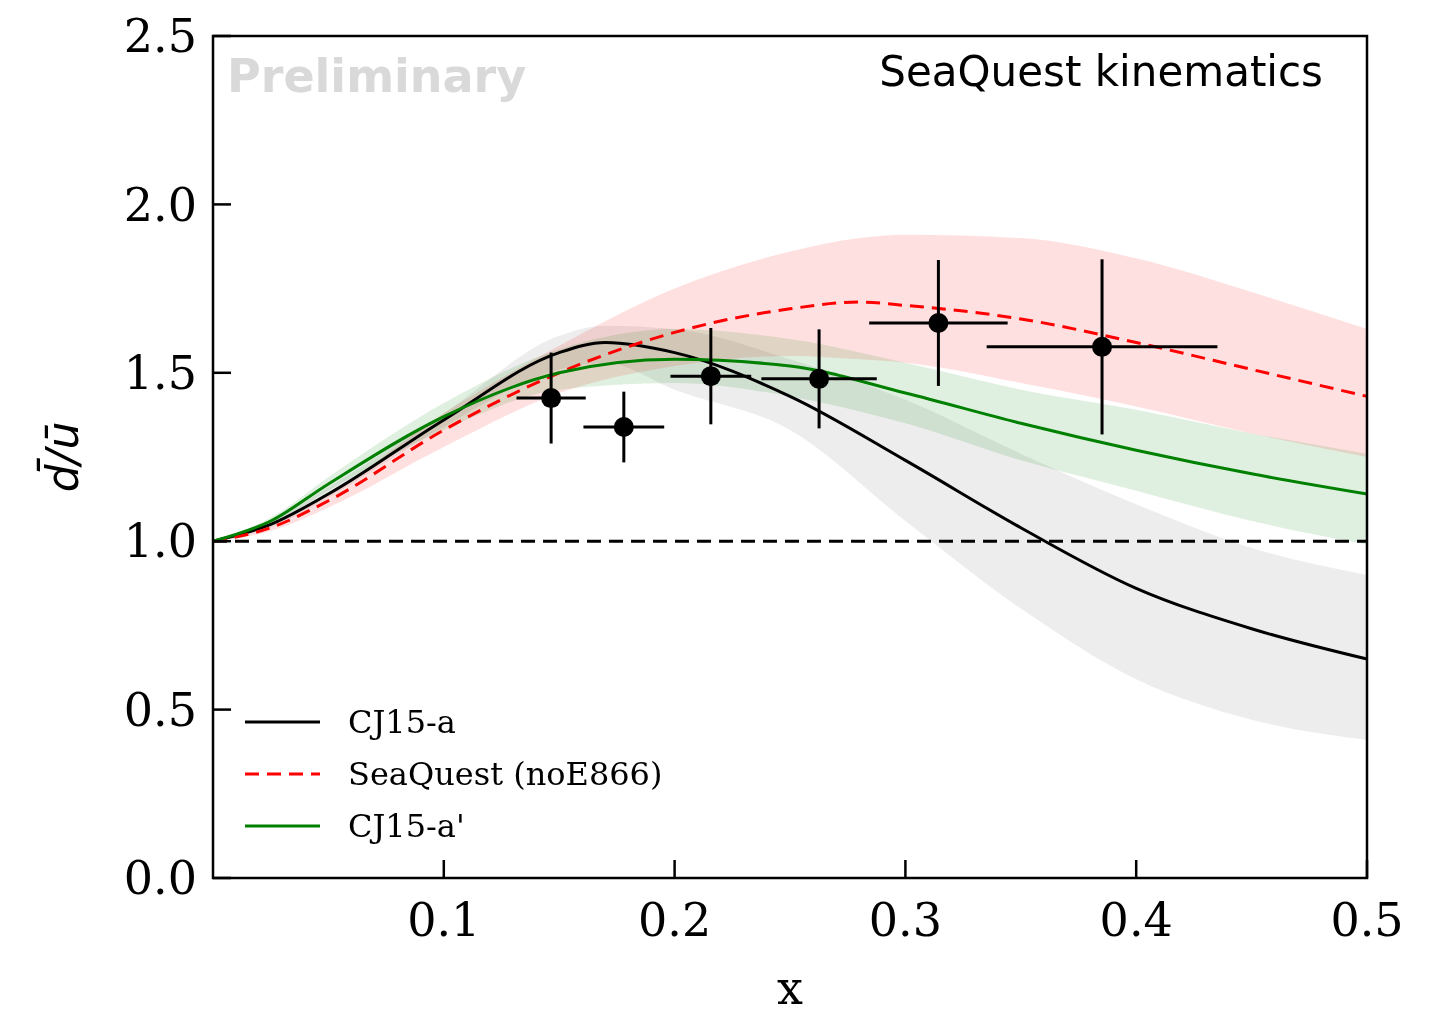 This screenshot has width=1435, height=1011. I want to click on y-tick-label: 0.5, so click(160, 709).